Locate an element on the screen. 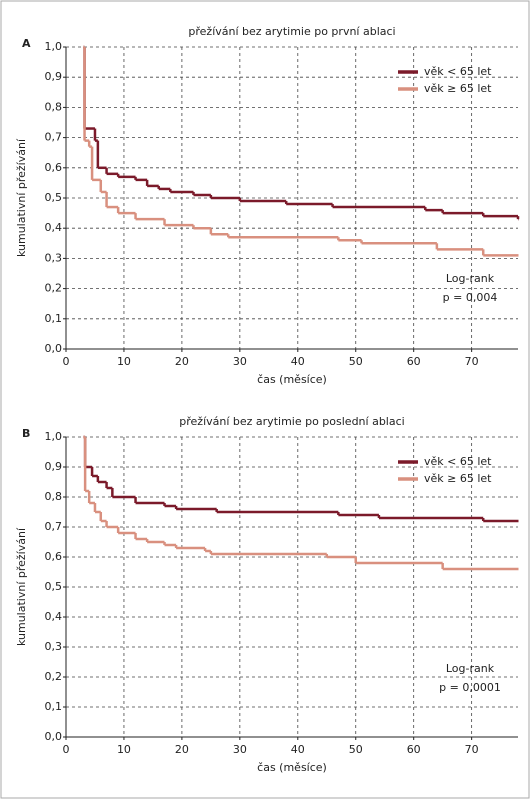 The image size is (531, 800). annotation: p = 0,0001 is located at coordinates (470, 687).